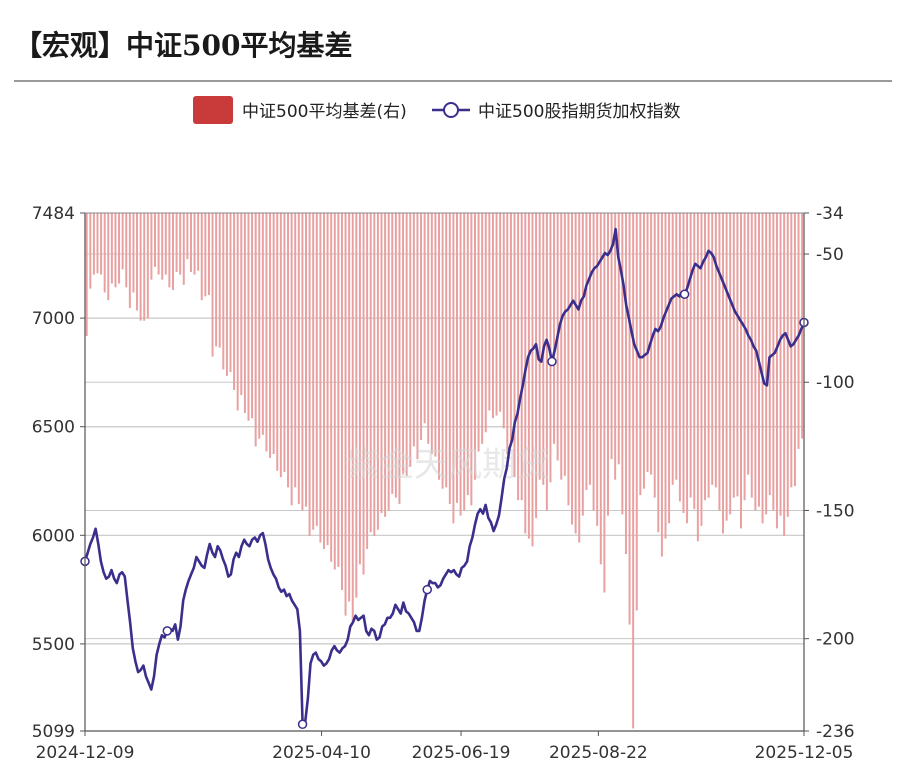  What do you see at coordinates (835, 383) in the screenshot?
I see `y-right-tick-label: -100` at bounding box center [835, 383].